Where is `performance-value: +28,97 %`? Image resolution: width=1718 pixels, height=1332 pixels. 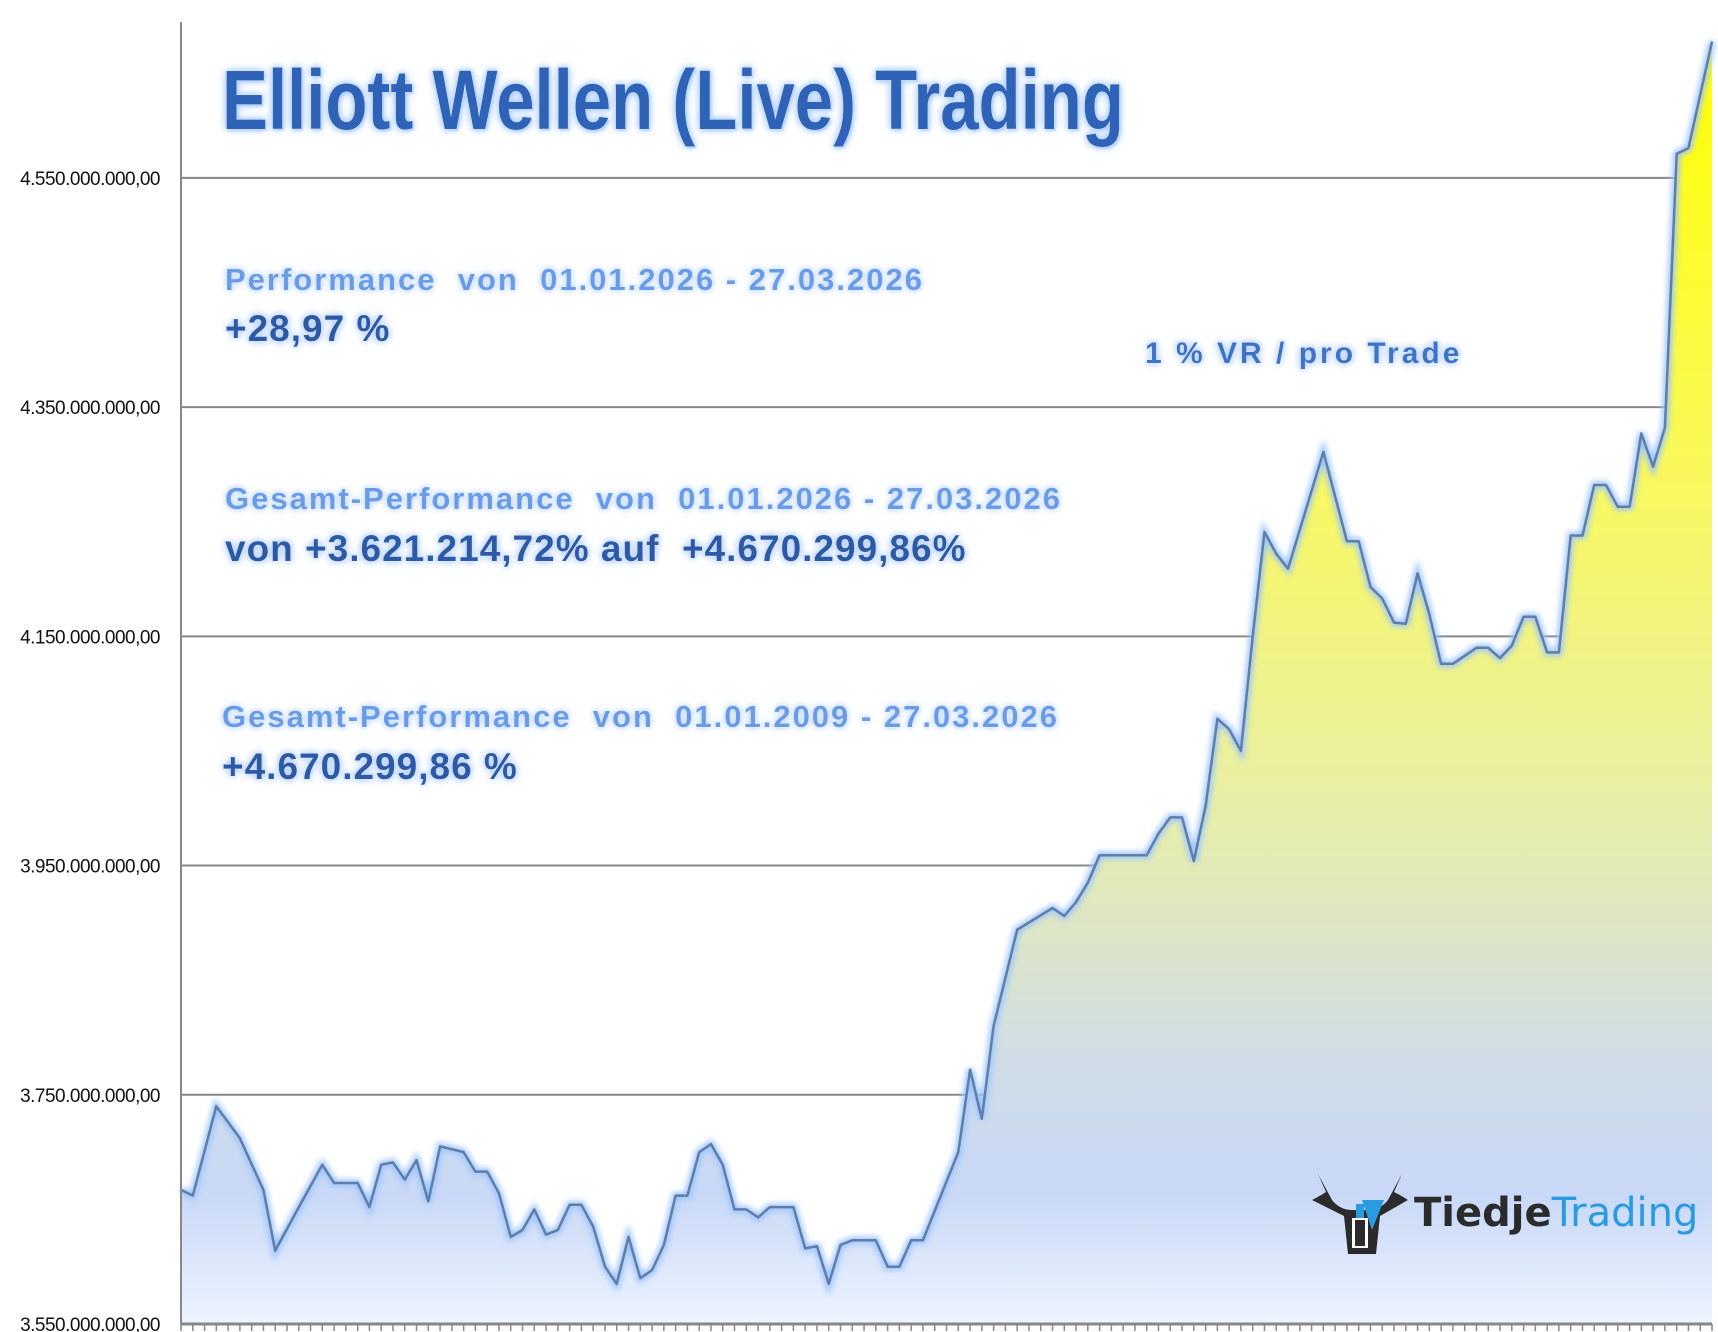
performance-value: +28,97 % is located at coordinates (308, 328).